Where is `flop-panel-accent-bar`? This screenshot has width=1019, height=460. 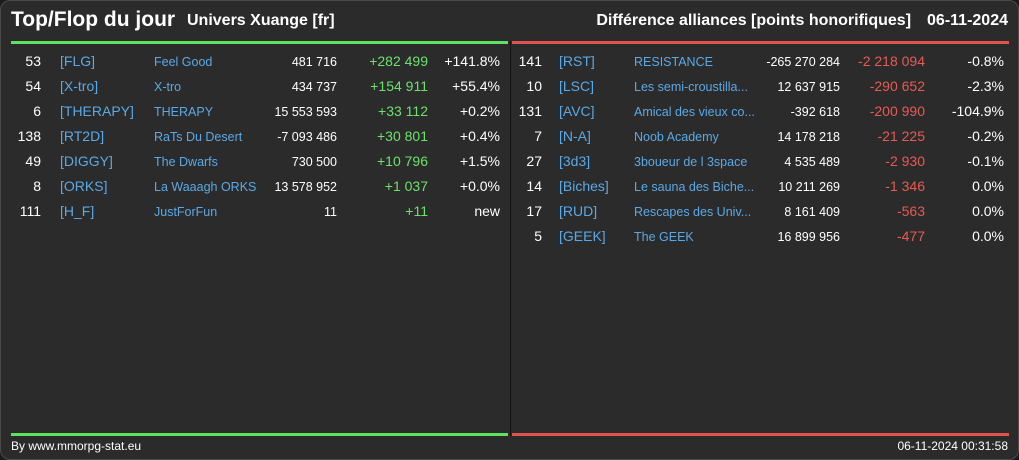
flop-panel-accent-bar is located at coordinates (760, 42).